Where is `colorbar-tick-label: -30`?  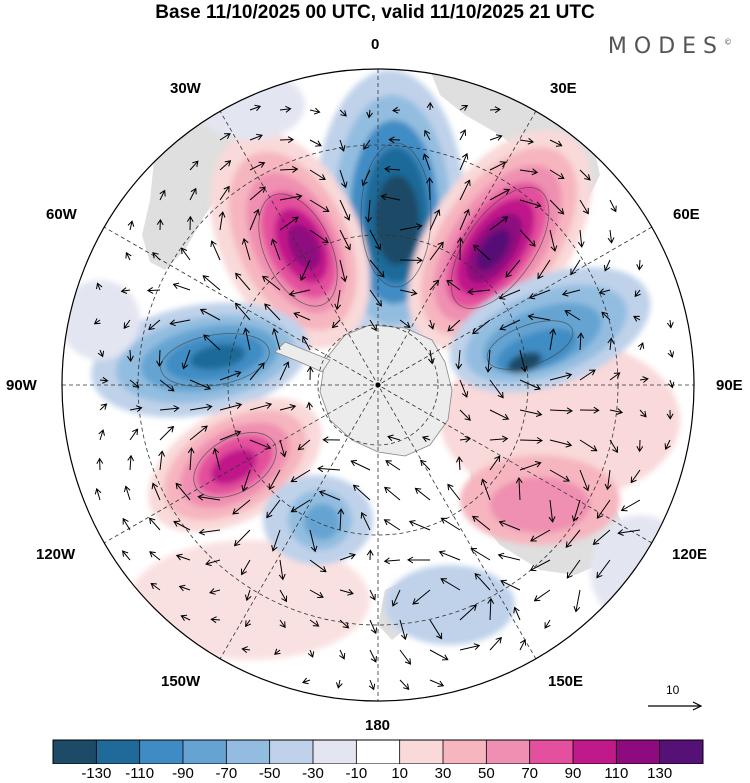 colorbar-tick-label: -30 is located at coordinates (313, 773).